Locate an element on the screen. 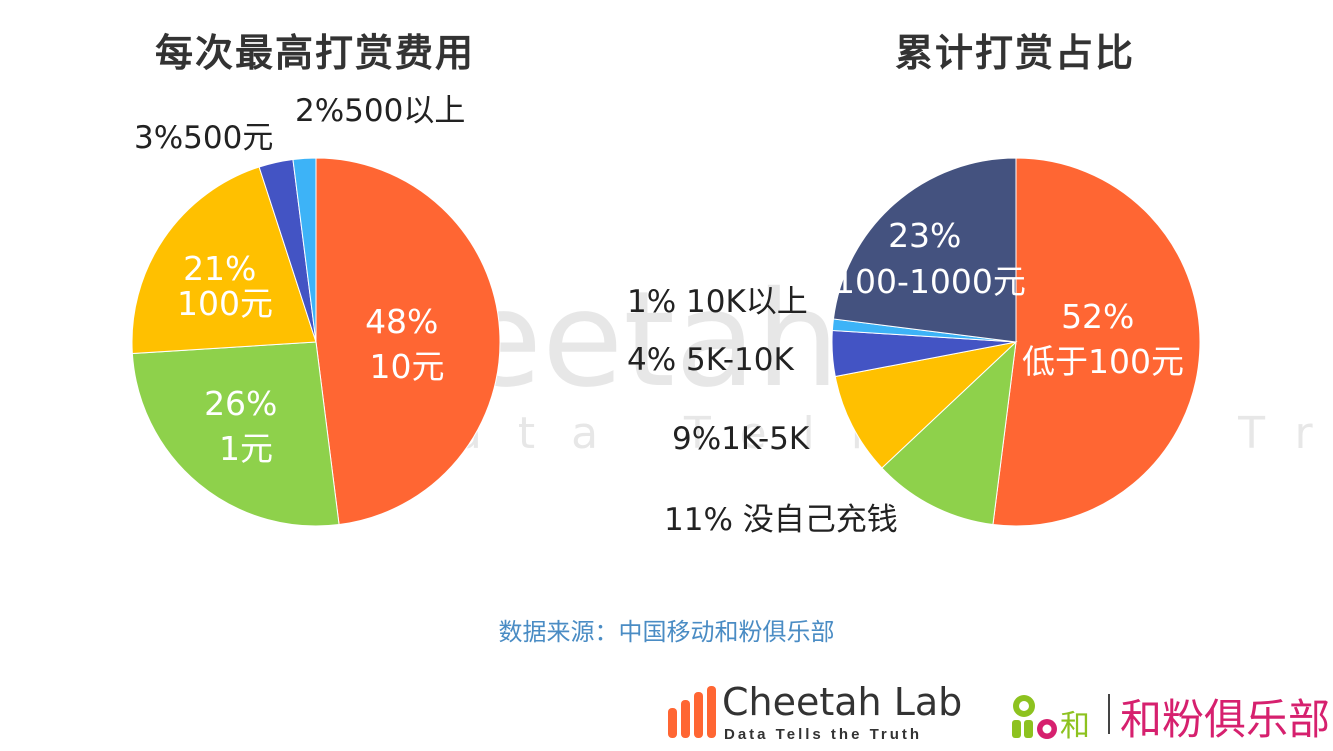 This screenshot has width=1333, height=751. label-left-10yuan-line1: 48% is located at coordinates (401, 321).